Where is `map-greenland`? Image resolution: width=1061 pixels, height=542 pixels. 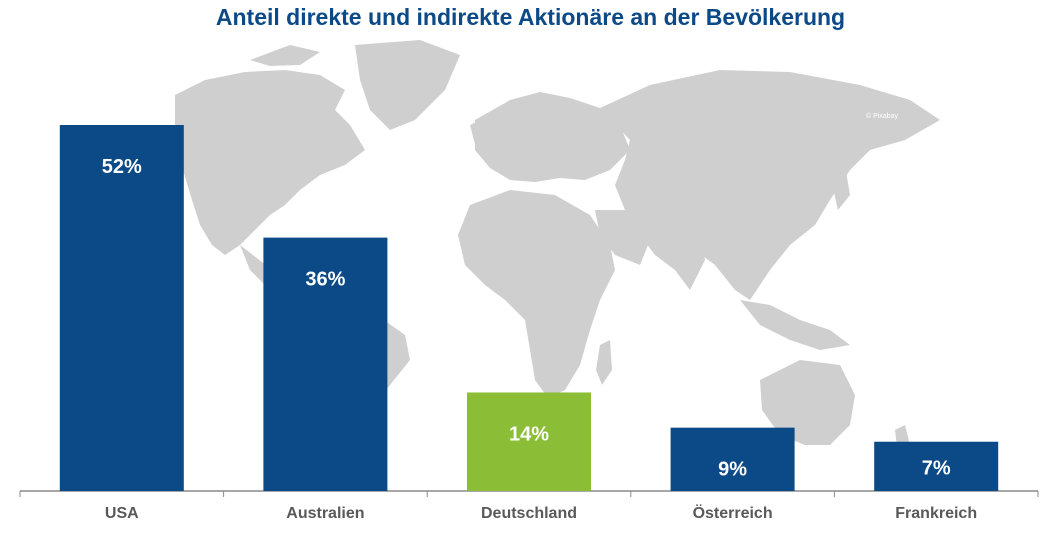 map-greenland is located at coordinates (407, 85).